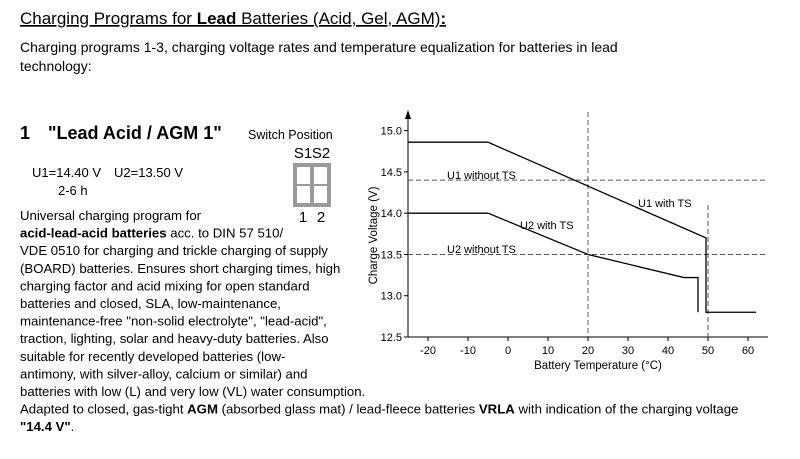 Image resolution: width=800 pixels, height=459 pixels. Describe the element at coordinates (391, 255) in the screenshot. I see `y-tick-label: 13.5` at that location.